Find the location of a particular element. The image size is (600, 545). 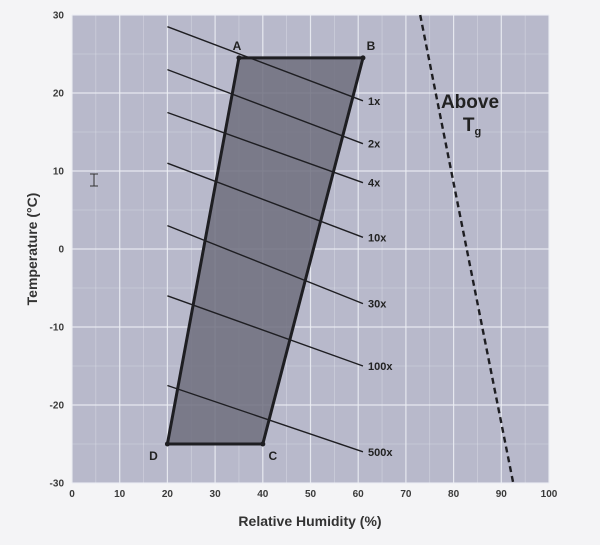

above-tg-label: Above is located at coordinates (470, 102).